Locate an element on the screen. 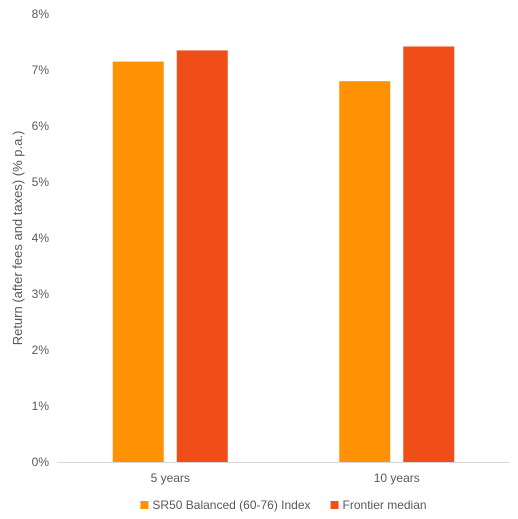 The height and width of the screenshot is (519, 518). y-tick-label: 4% is located at coordinates (41, 238).